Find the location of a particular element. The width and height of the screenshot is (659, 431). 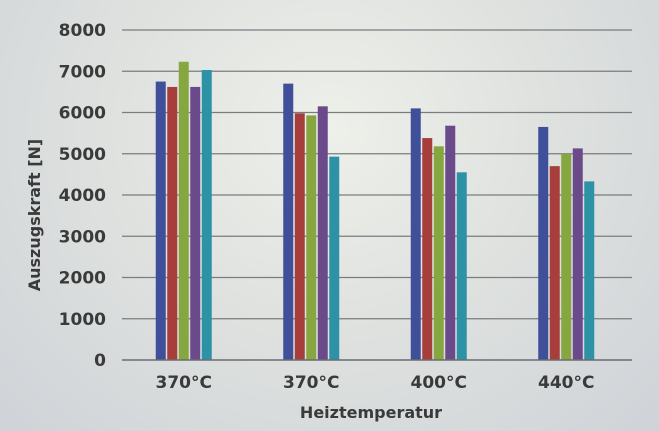

x-axis-title: Heiztemperatur is located at coordinates (371, 412).